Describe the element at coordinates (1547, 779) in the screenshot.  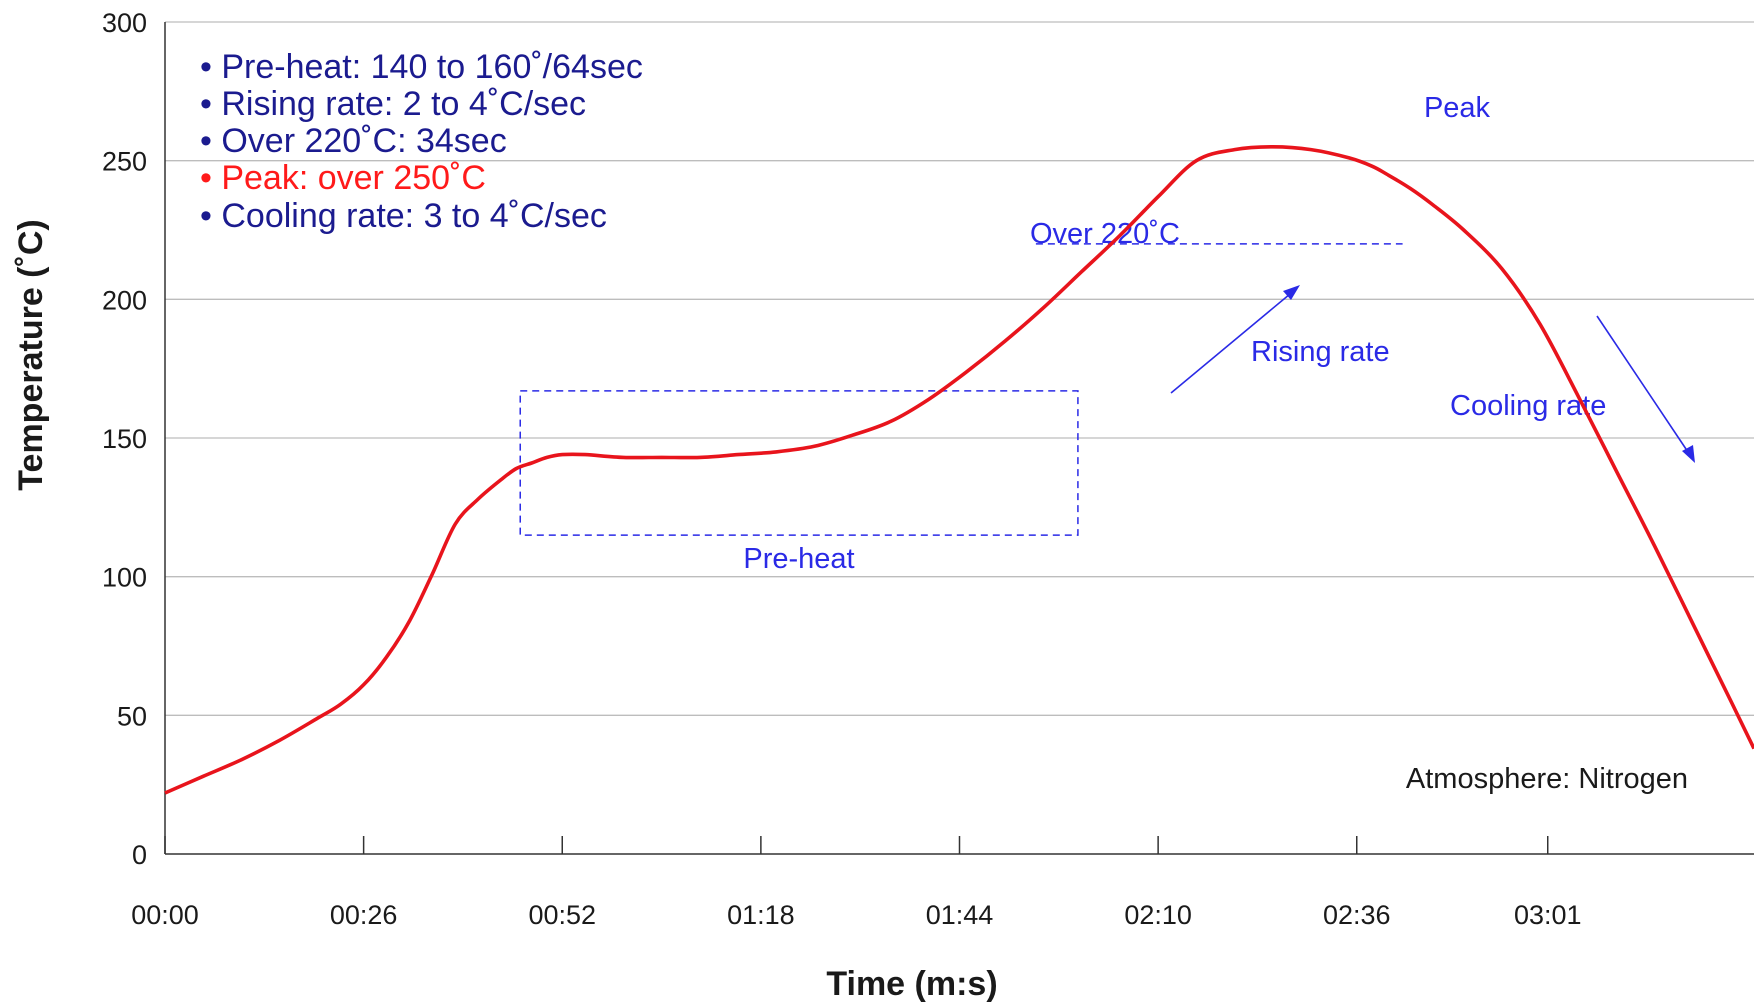
I see `atmosphere-note: Atmosphere: Nitrogen` at that location.